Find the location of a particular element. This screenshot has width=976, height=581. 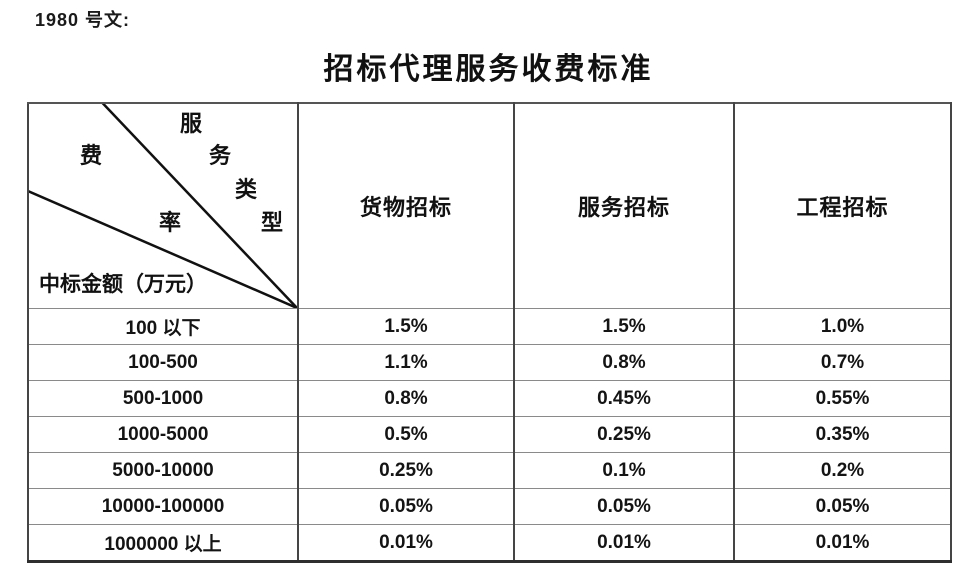

rate-cell: 0.1% is located at coordinates (624, 470).